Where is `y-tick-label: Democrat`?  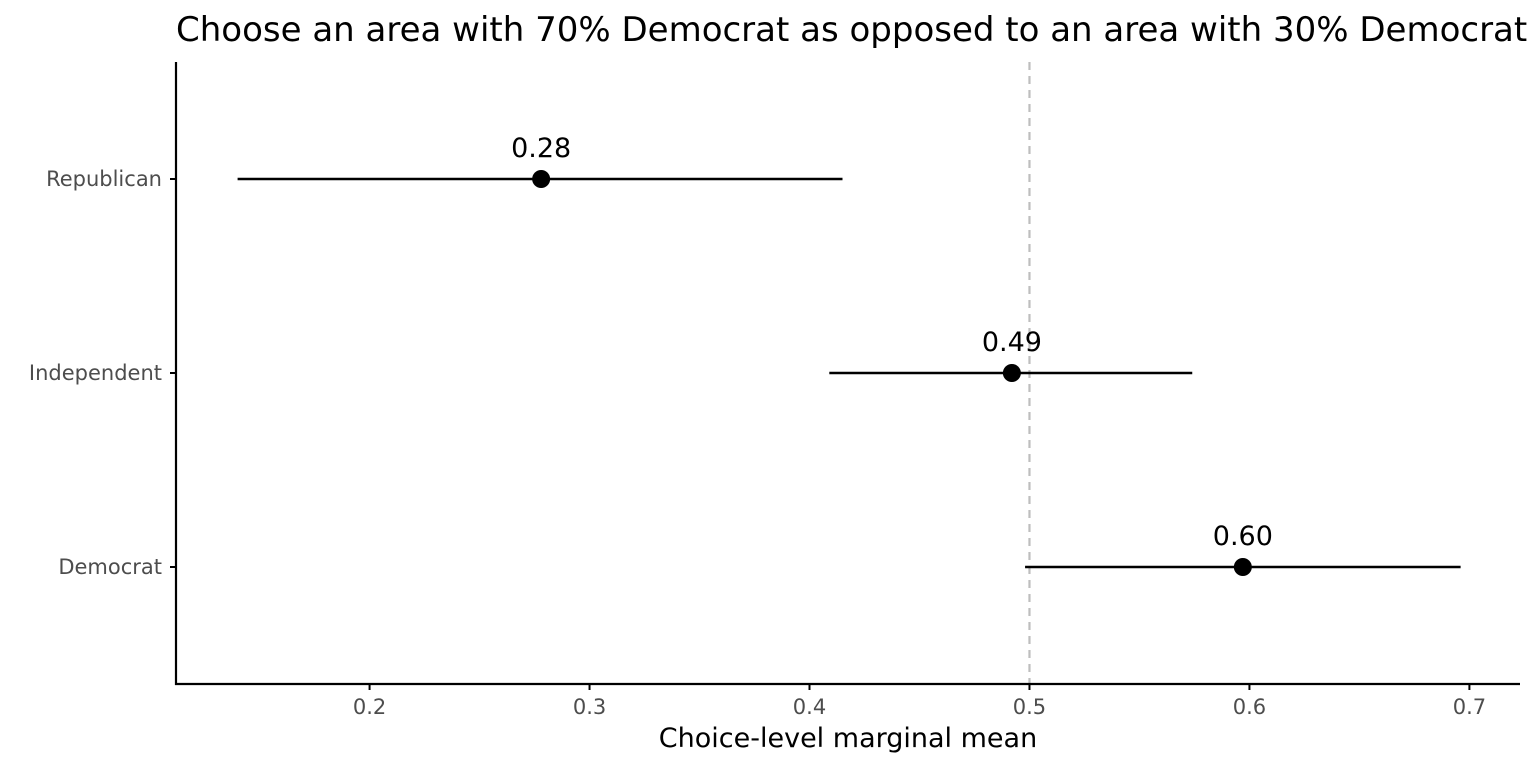
y-tick-label: Democrat is located at coordinates (110, 567).